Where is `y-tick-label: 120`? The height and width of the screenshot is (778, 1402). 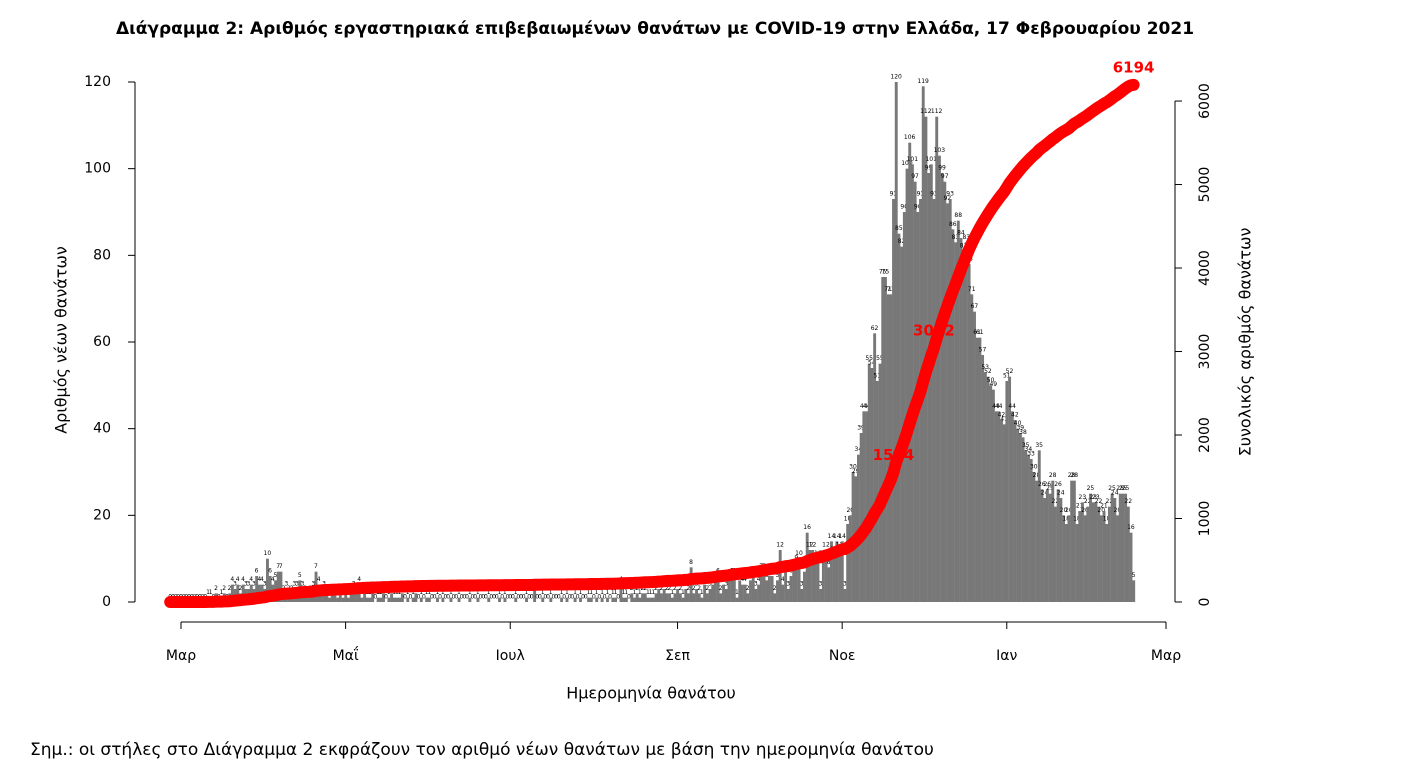 y-tick-label: 120 is located at coordinates (97, 82).